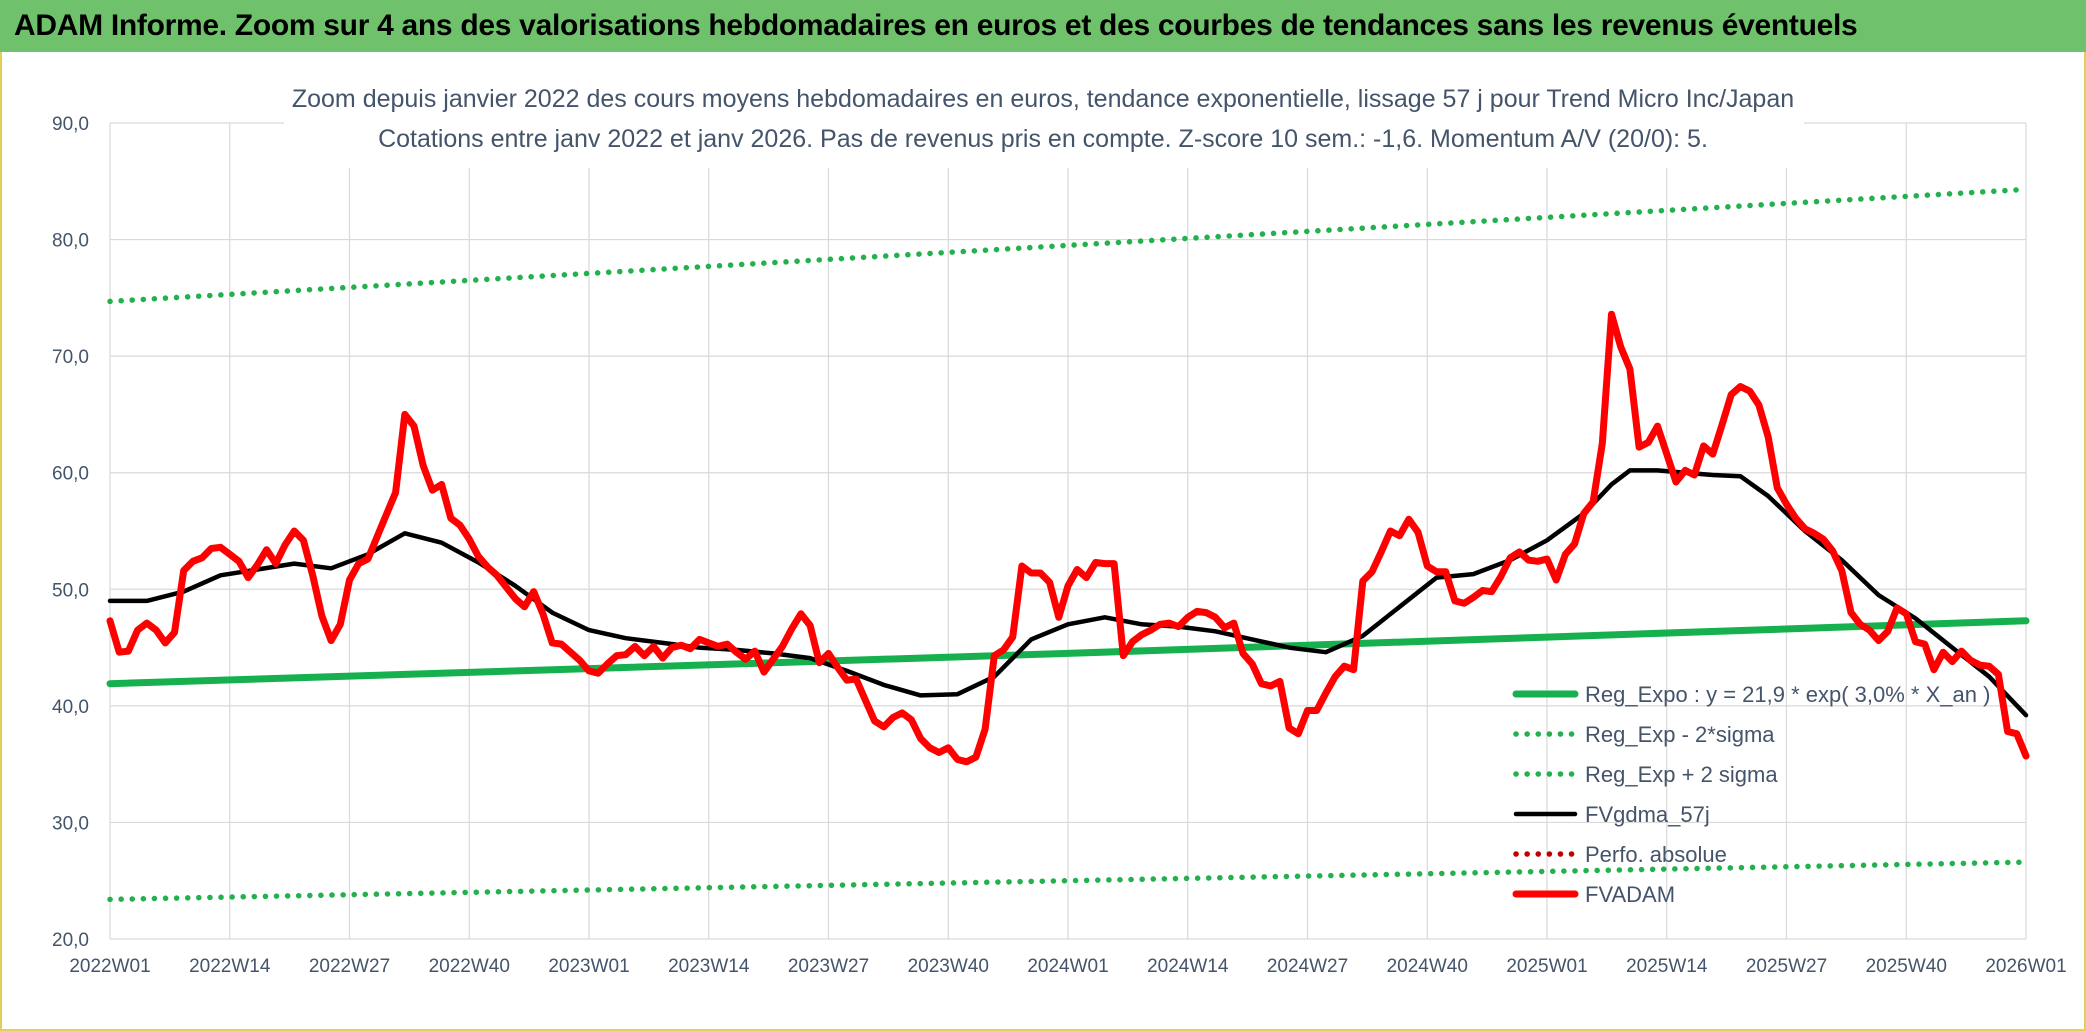 The width and height of the screenshot is (2086, 1031). I want to click on x-tick-label: 2023W27, so click(828, 966).